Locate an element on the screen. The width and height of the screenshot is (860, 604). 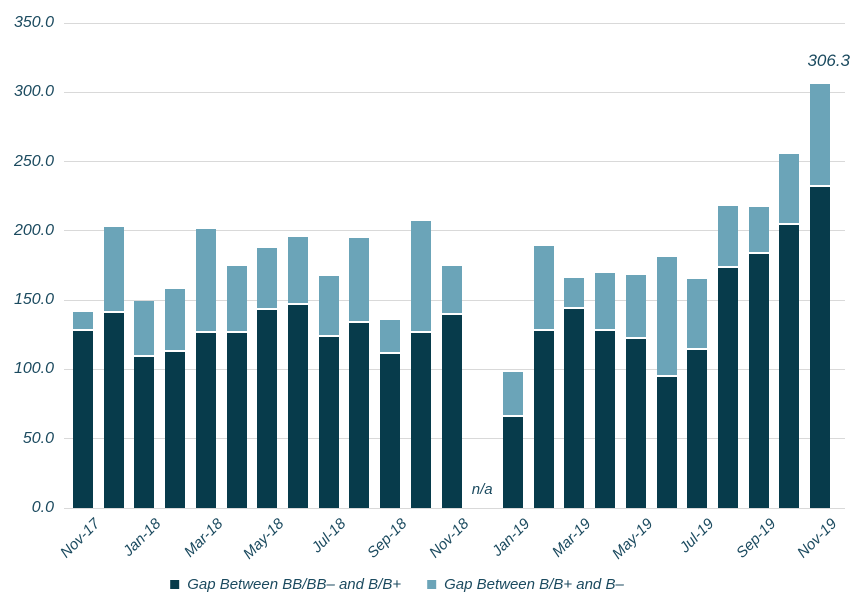
legend-swatch-bb-gap-icon is located at coordinates (175, 584).